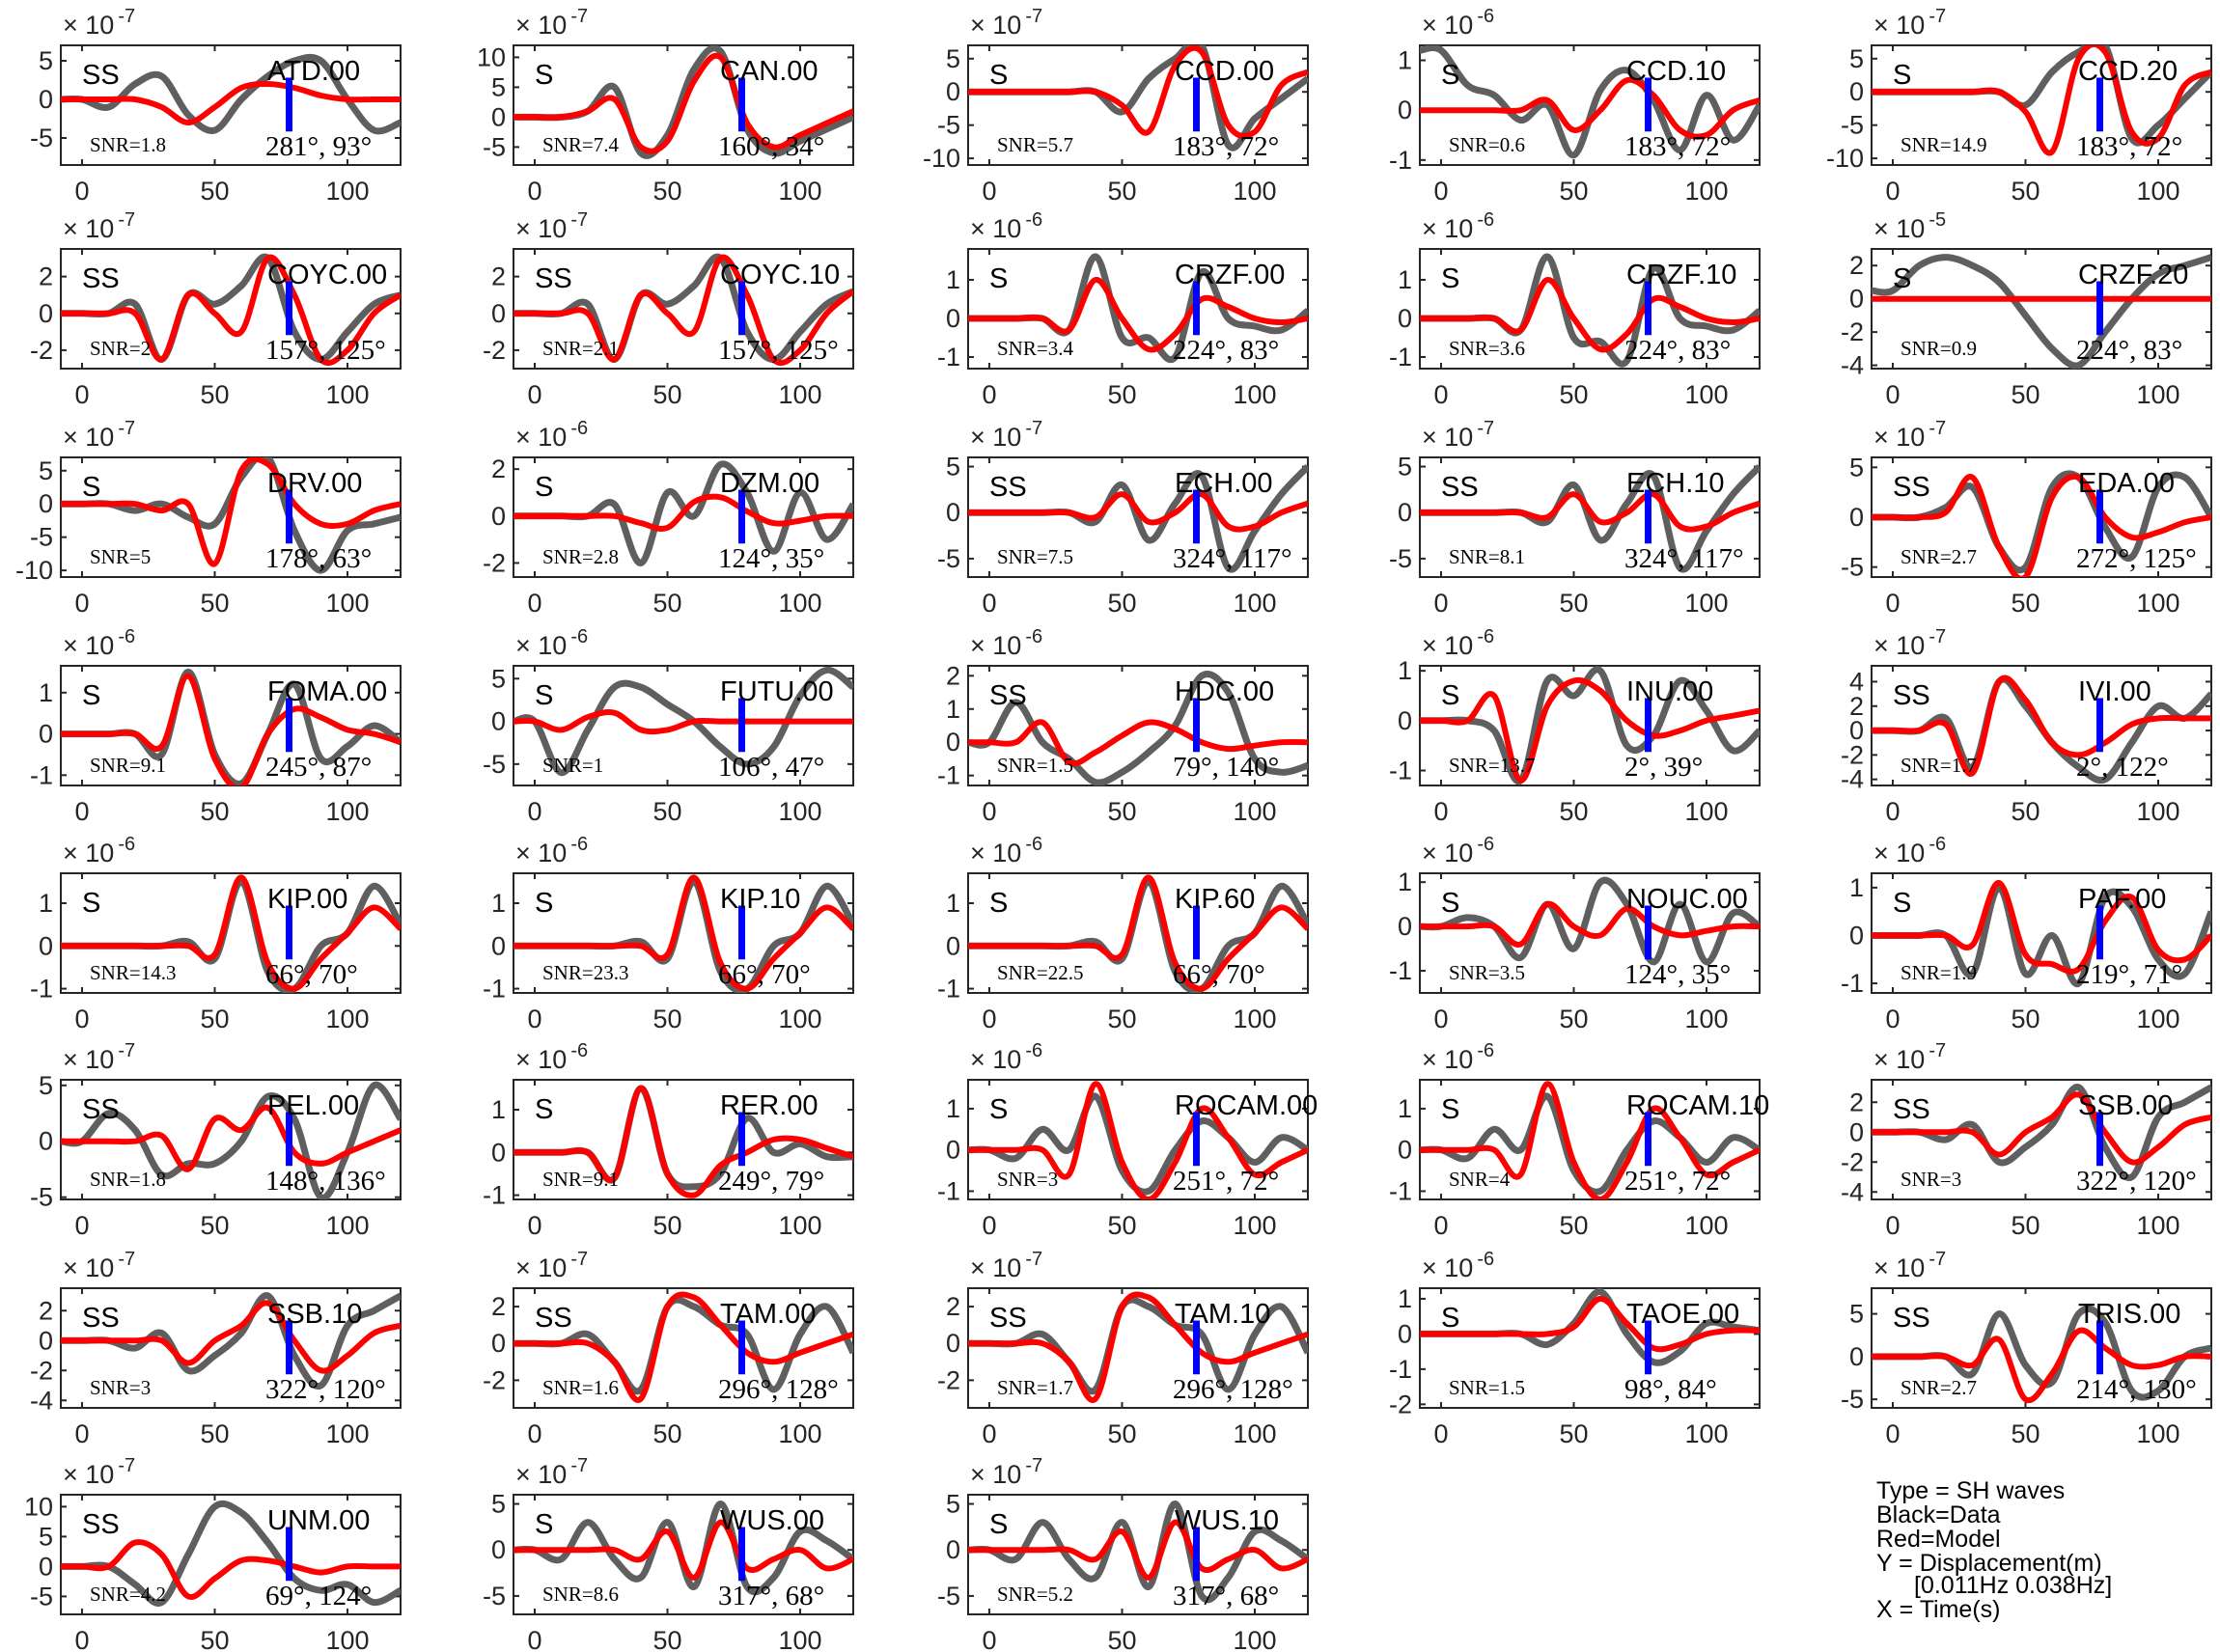  Describe the element at coordinates (1492, 765) in the screenshot. I see `snr-label: SNR=13.7` at that location.